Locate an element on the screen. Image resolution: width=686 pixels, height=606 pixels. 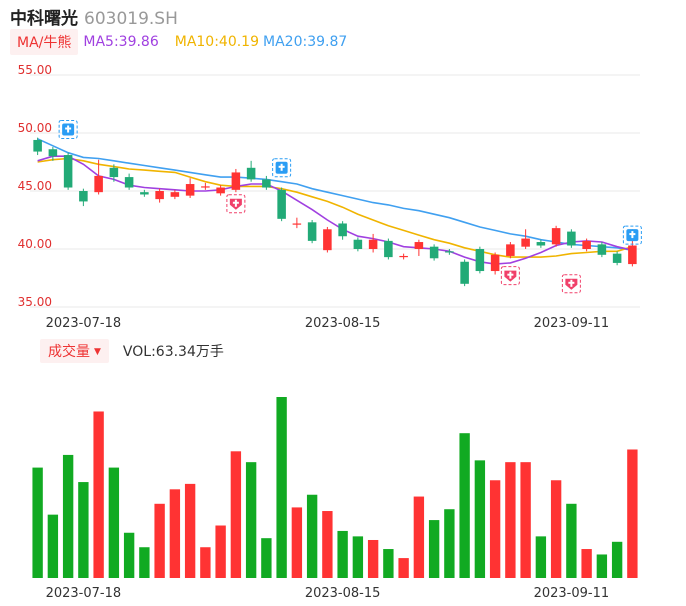
ma-legend: MA/牛熊 MA5:39.86 MA10:40.19 MA20:39.87 is located at coordinates (178, 42).